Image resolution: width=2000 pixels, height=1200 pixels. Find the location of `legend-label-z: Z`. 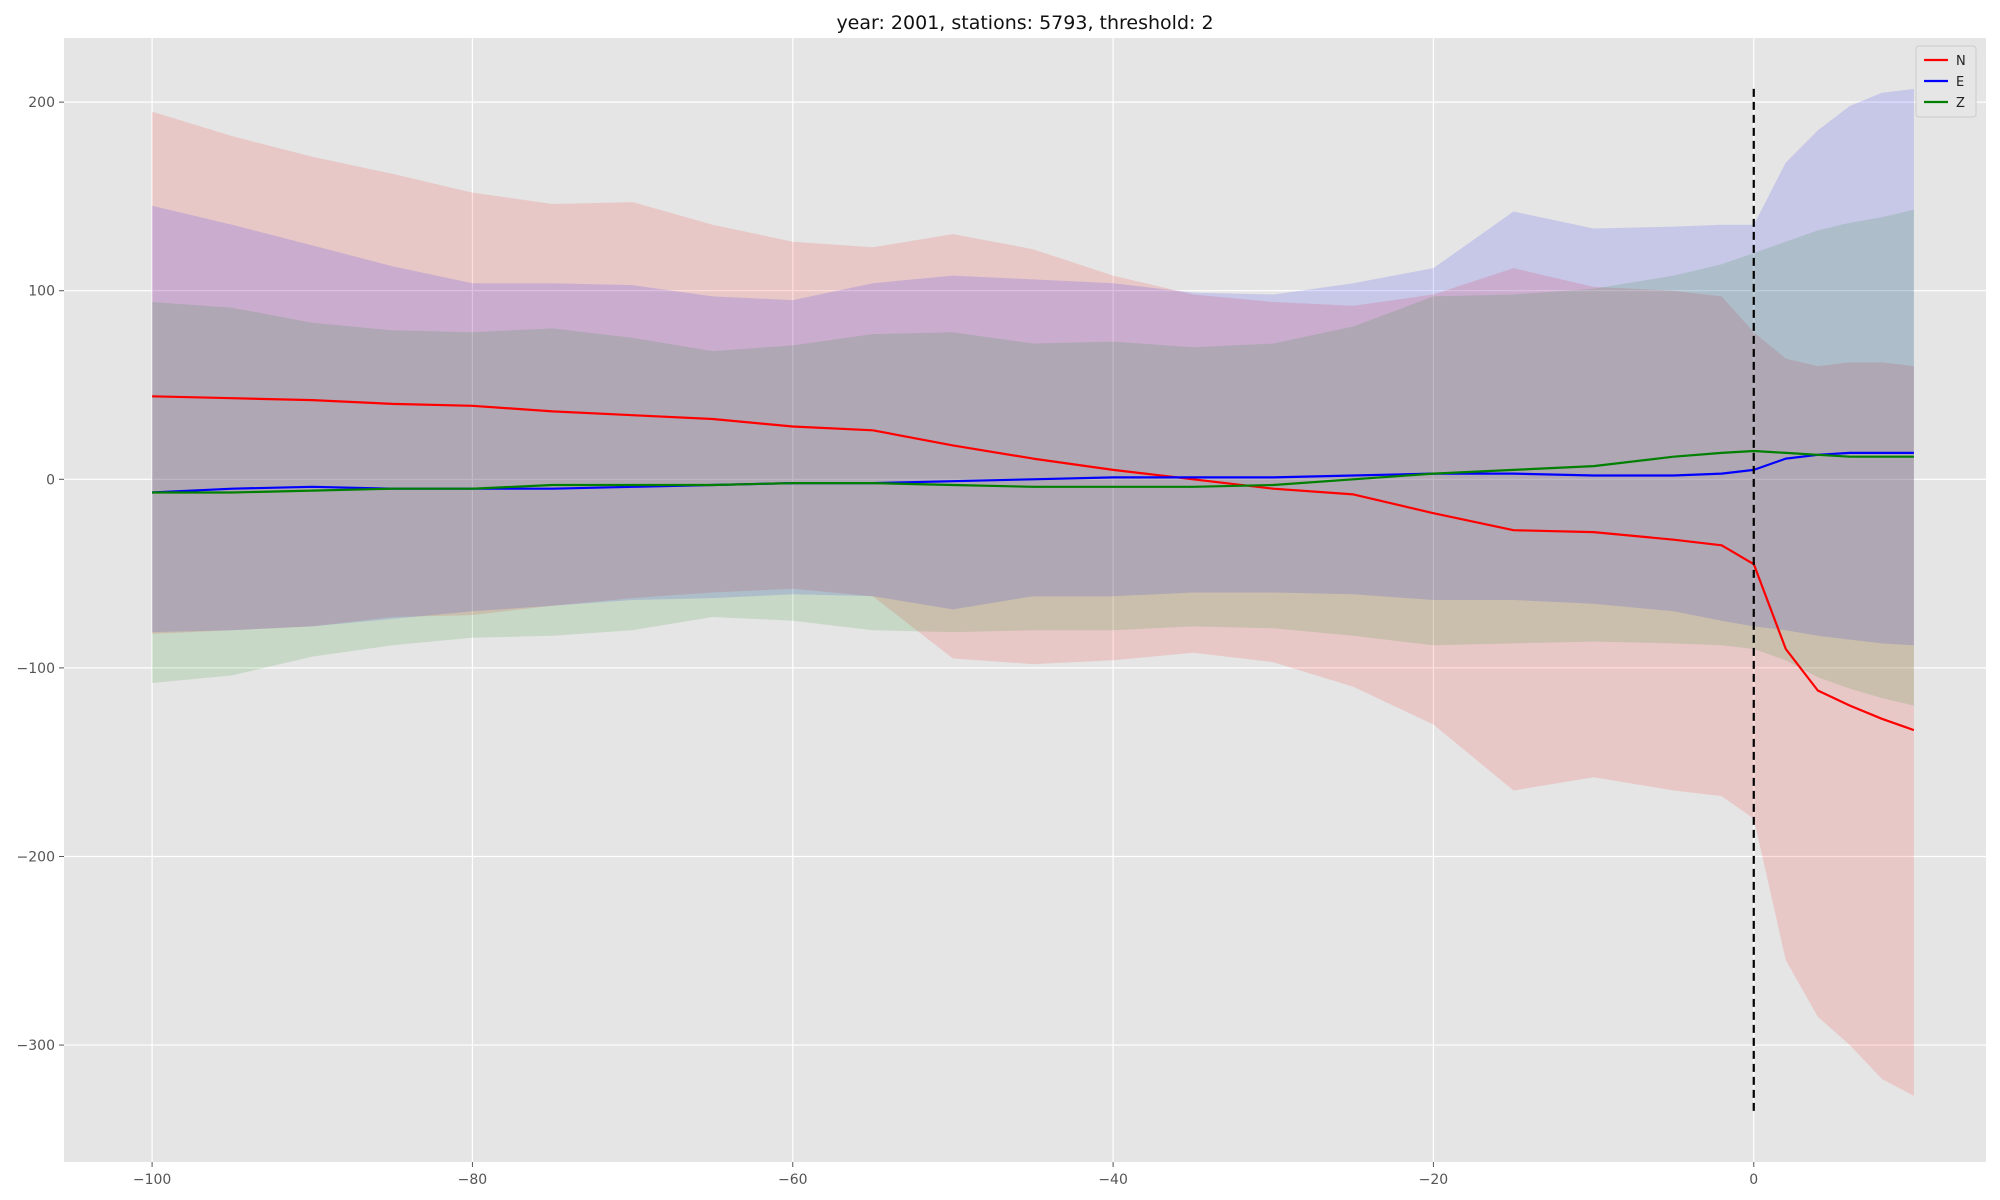

legend-label-z: Z is located at coordinates (1960, 103).